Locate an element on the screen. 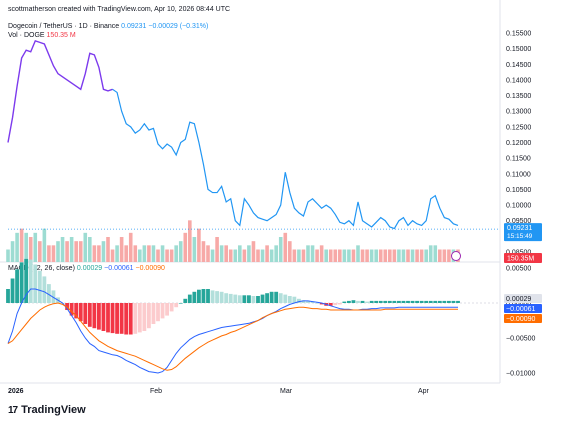 The height and width of the screenshot is (430, 564). symbol-price: 0.09231 is located at coordinates (134, 26).